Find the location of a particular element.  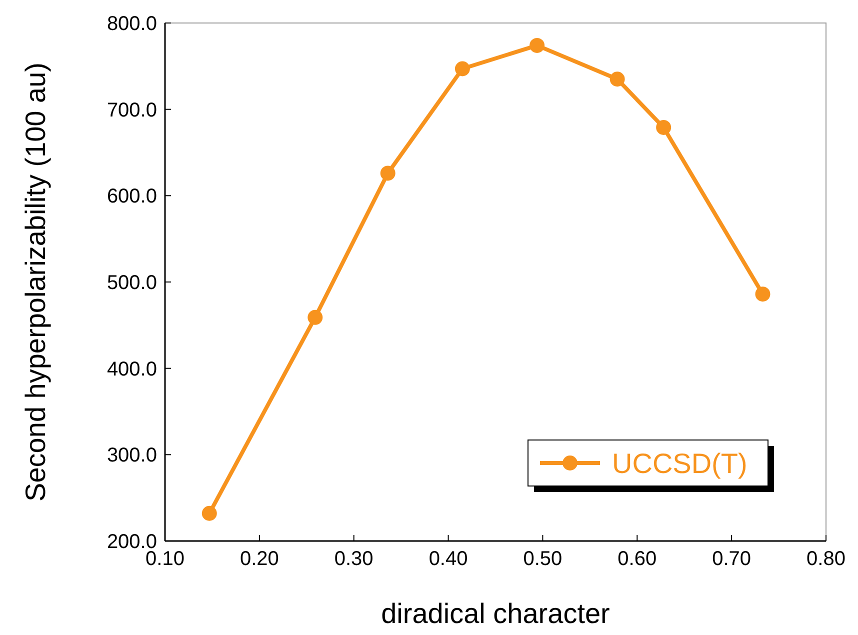

x-tick-label: 0.40 is located at coordinates (448, 559).